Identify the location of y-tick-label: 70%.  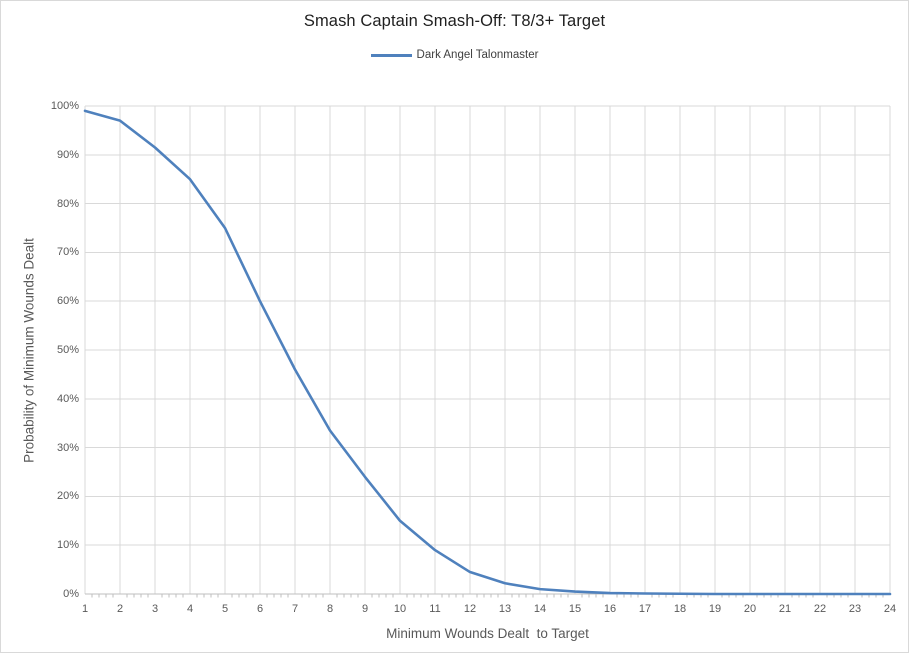
(67, 252).